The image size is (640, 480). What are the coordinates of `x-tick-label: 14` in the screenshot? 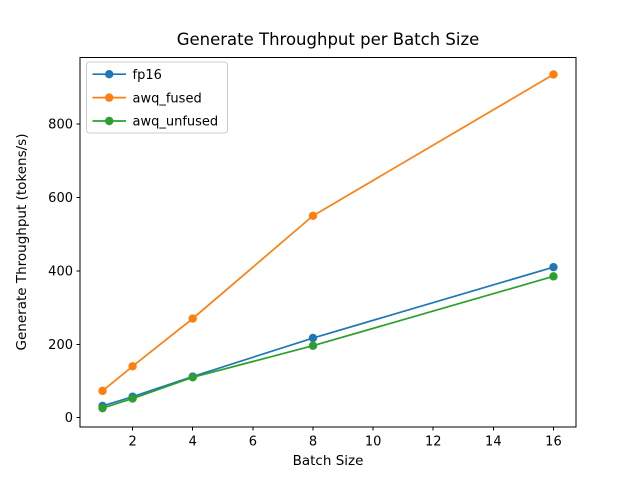 It's located at (493, 442).